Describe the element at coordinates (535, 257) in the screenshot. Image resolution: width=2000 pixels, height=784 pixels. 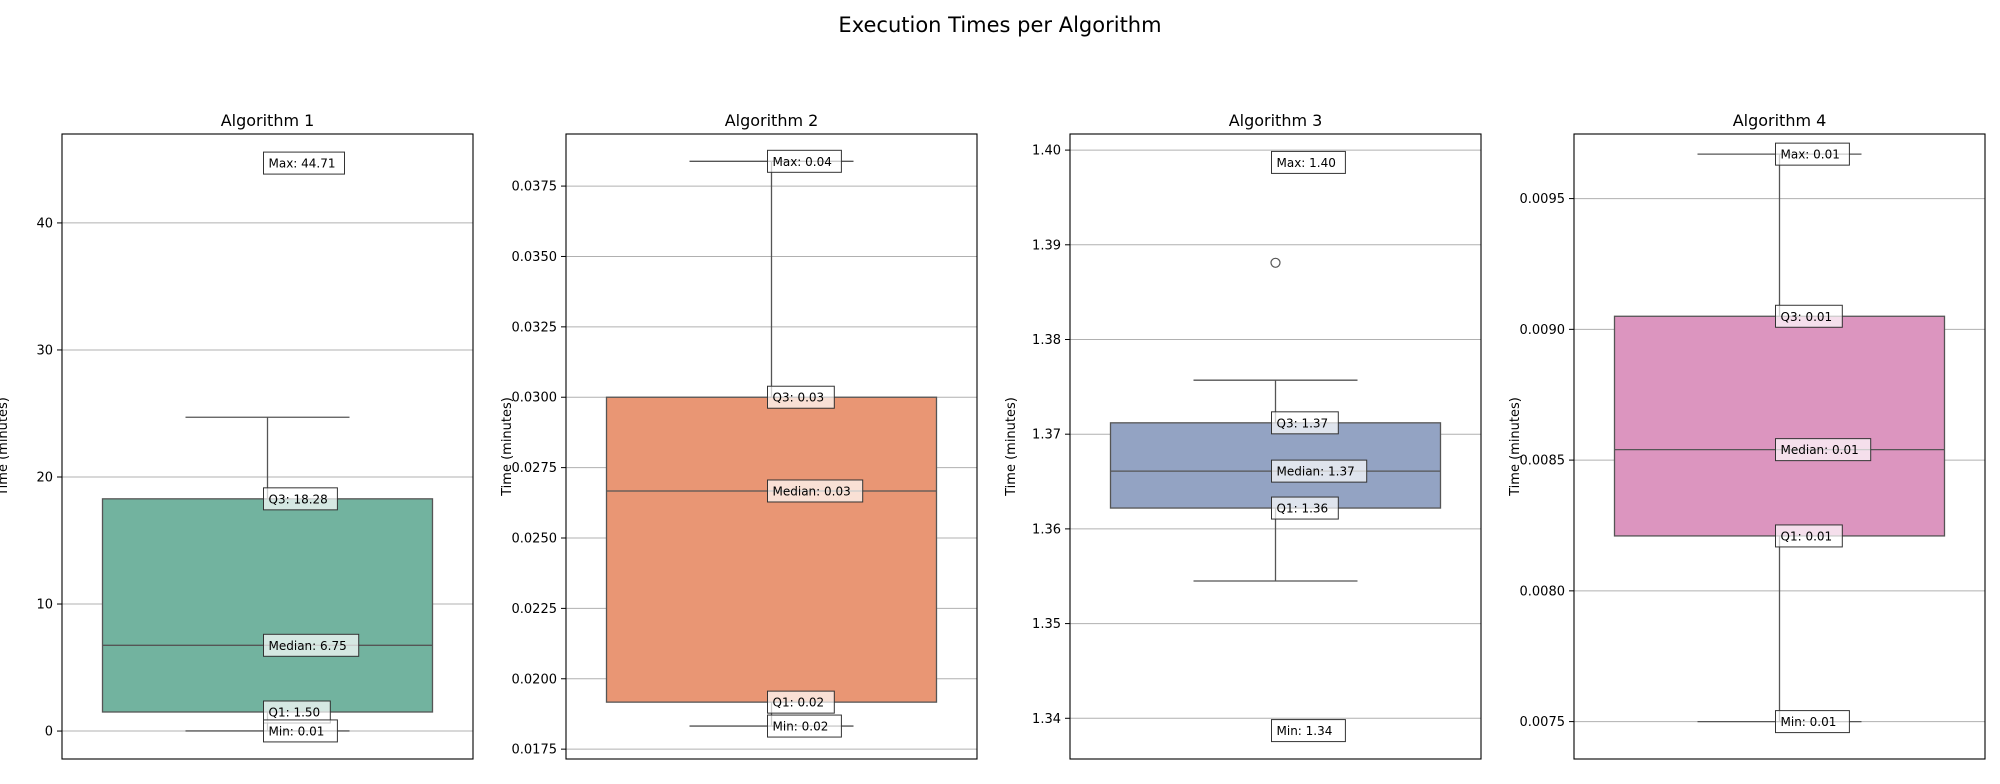
I see `y-tick-label: 0.0350` at that location.